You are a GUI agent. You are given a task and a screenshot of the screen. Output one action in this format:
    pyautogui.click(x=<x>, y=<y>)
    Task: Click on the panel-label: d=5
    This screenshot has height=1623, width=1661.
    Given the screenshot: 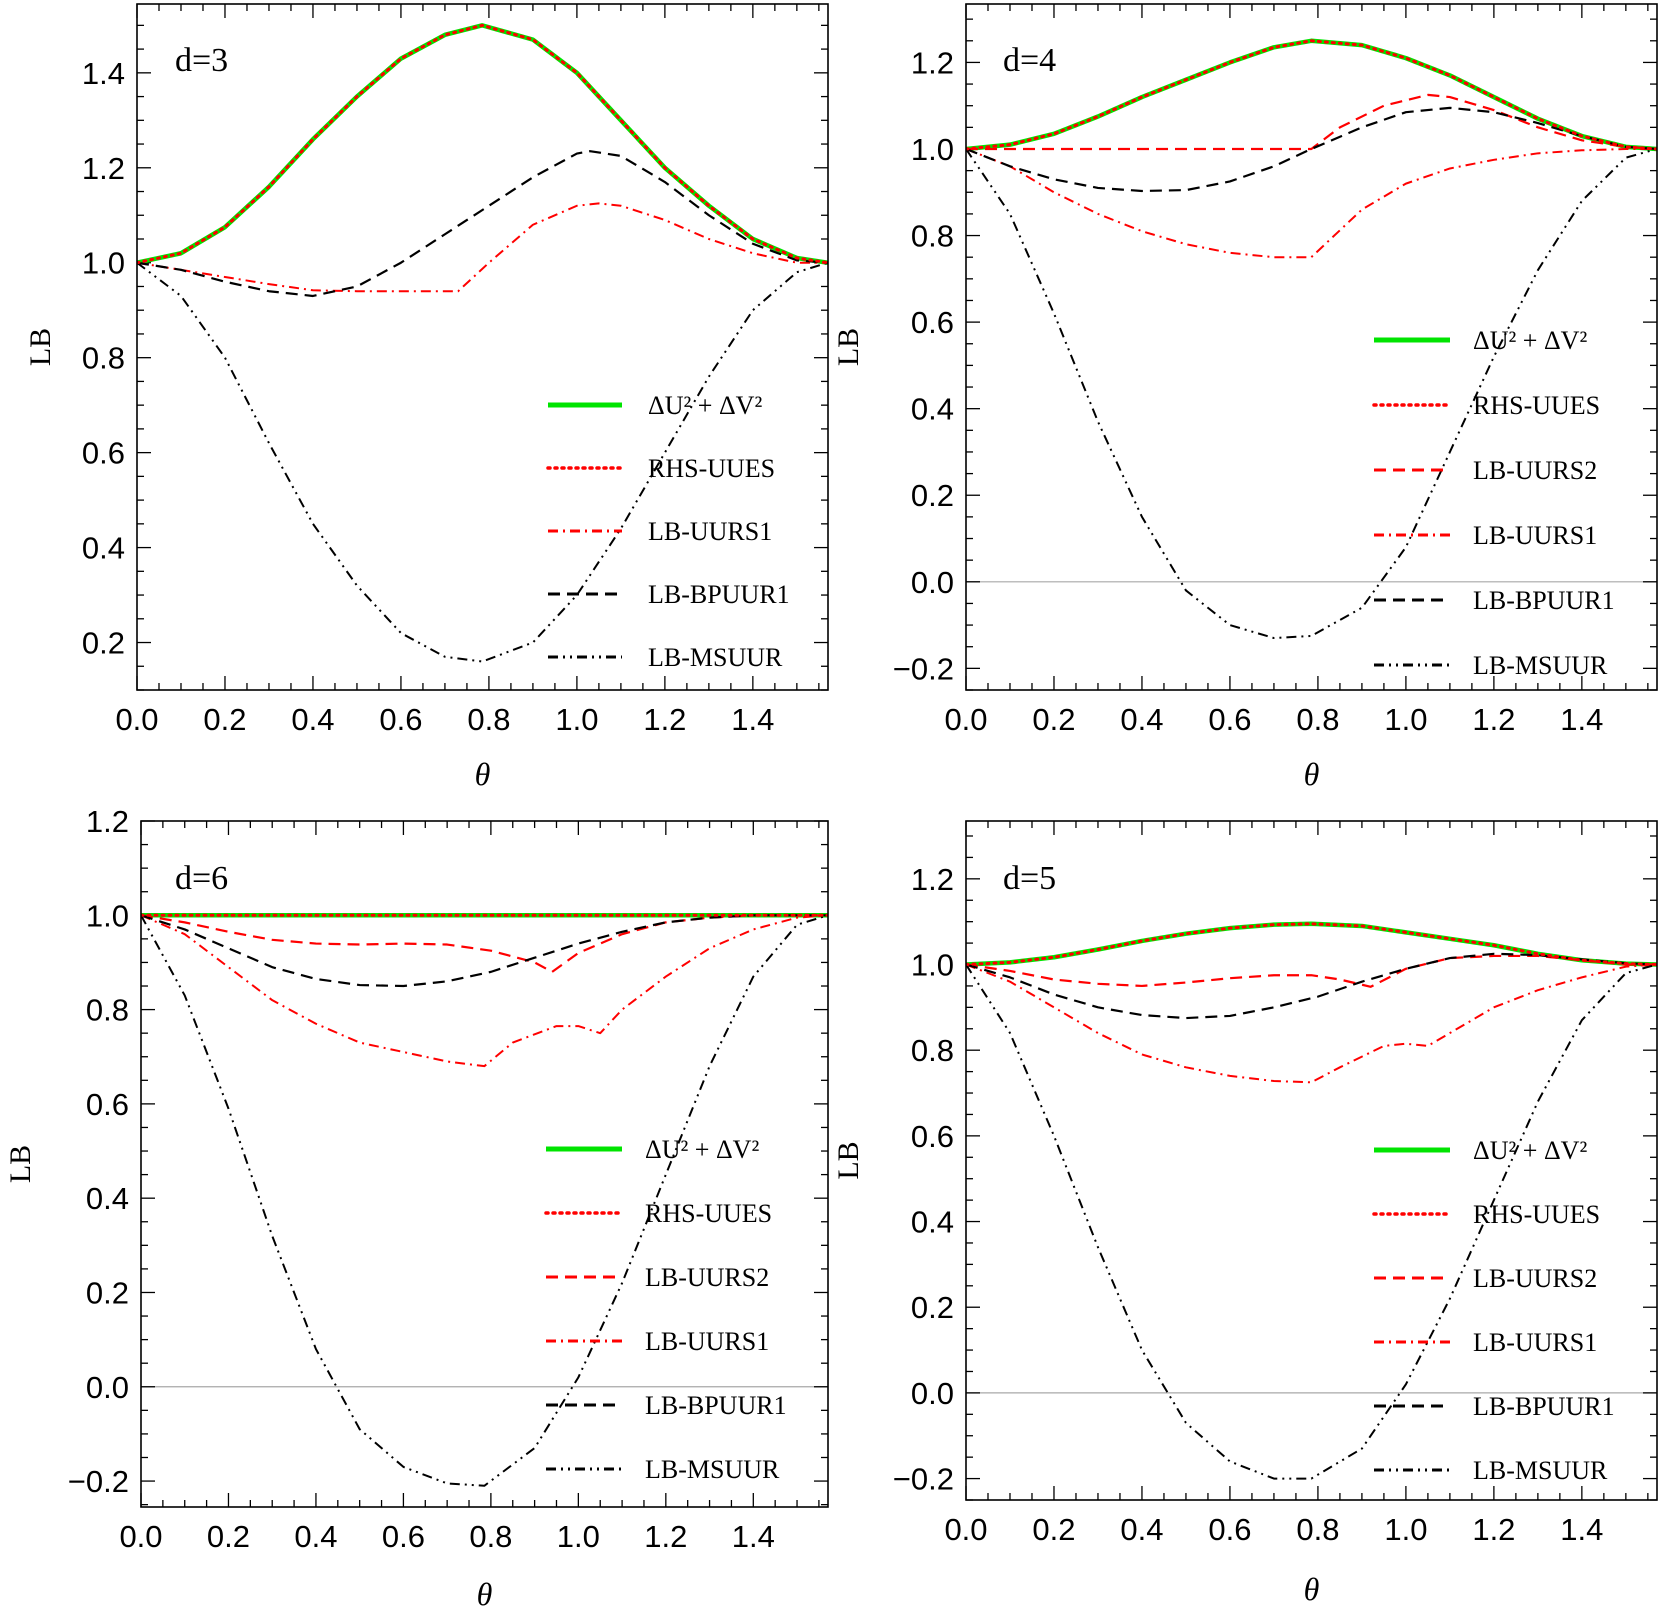 What is the action you would take?
    pyautogui.click(x=1029, y=878)
    